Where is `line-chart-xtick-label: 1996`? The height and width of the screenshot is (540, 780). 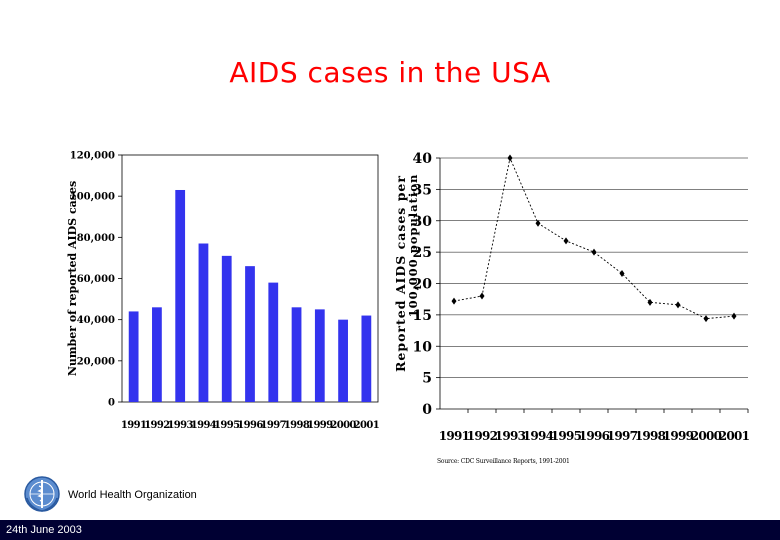 line-chart-xtick-label: 1996 is located at coordinates (594, 436).